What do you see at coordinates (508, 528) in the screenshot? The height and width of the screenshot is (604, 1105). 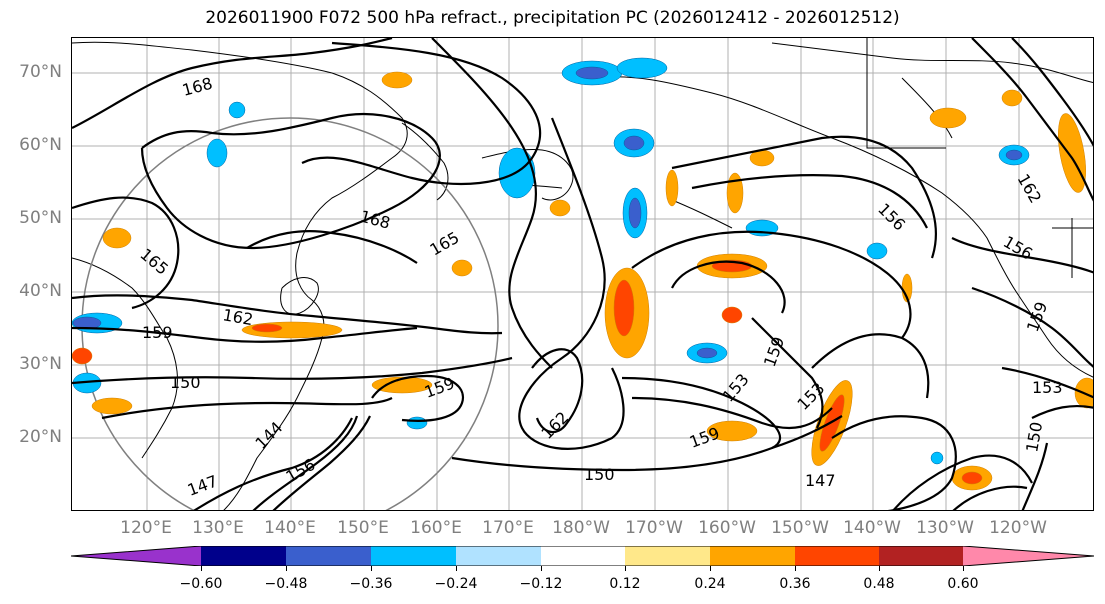 I see `lon-label-170e: 170°E` at bounding box center [508, 528].